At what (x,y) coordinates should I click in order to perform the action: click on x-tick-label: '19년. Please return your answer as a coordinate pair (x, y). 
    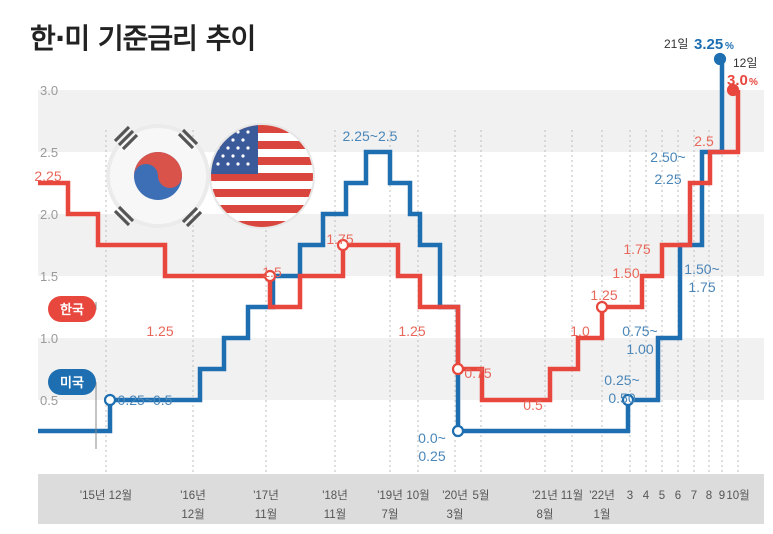
    Looking at the image, I should click on (390, 495).